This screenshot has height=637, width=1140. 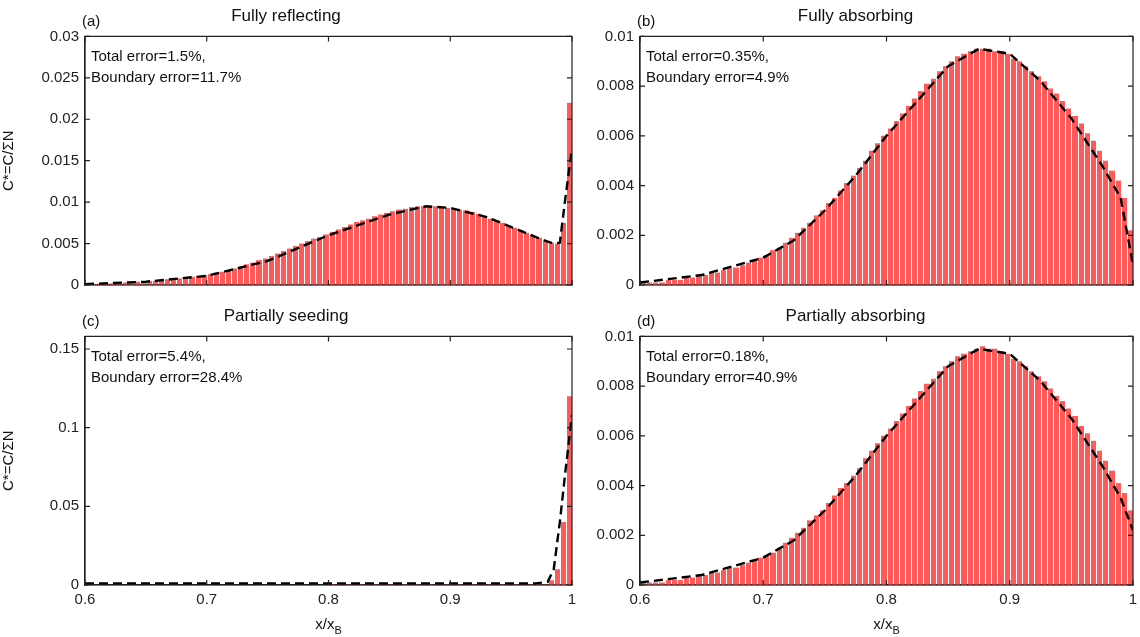 I want to click on y-tick-label: 0.025, so click(x=60, y=76).